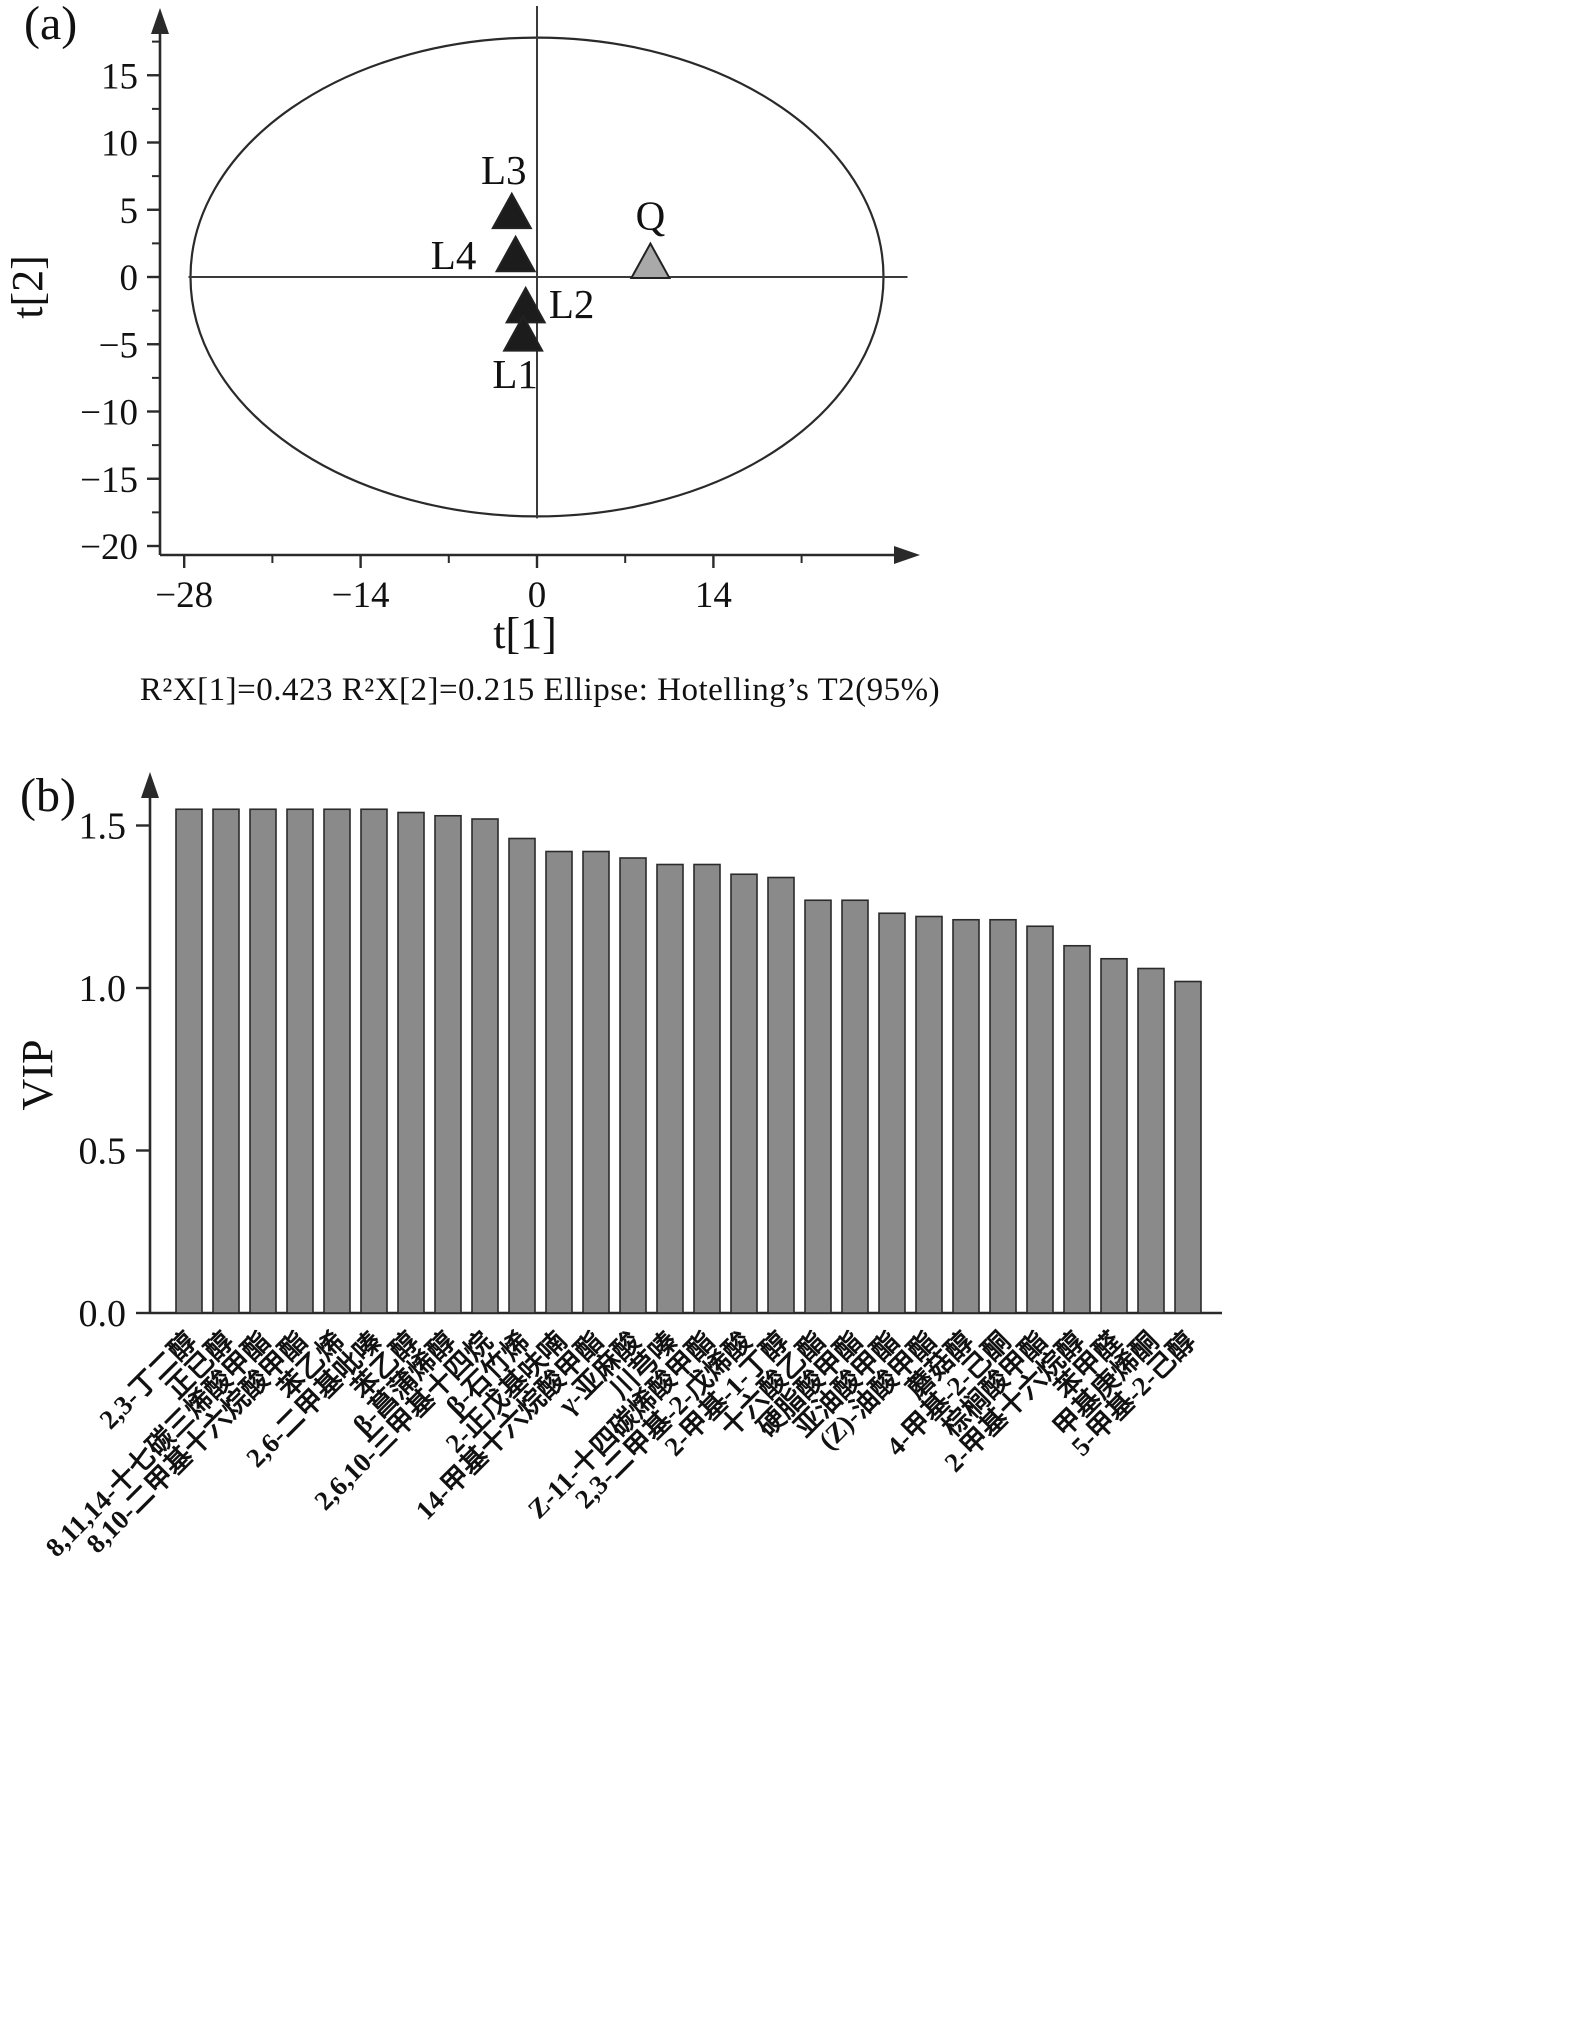  Describe the element at coordinates (51, 25) in the screenshot. I see `panel-a-tag: (a)` at that location.